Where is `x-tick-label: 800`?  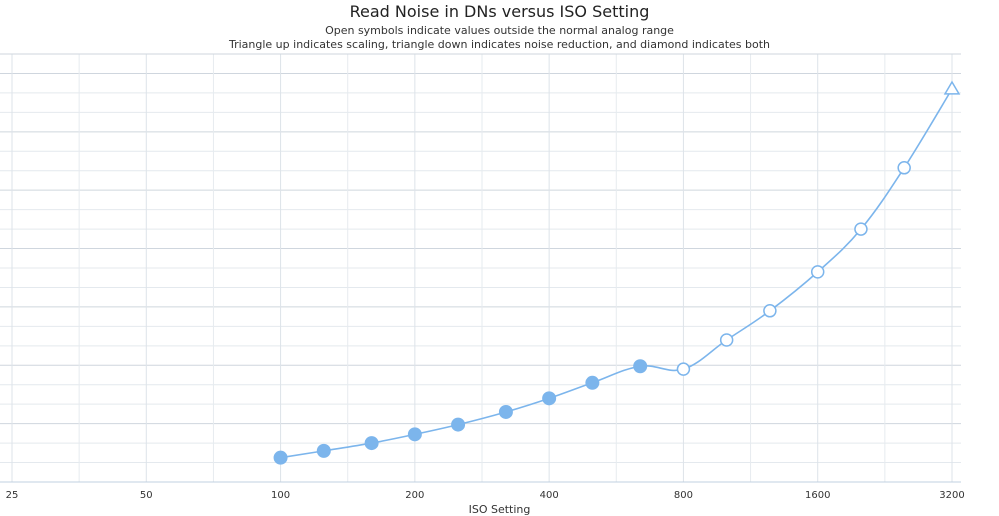
x-tick-label: 800 is located at coordinates (683, 495).